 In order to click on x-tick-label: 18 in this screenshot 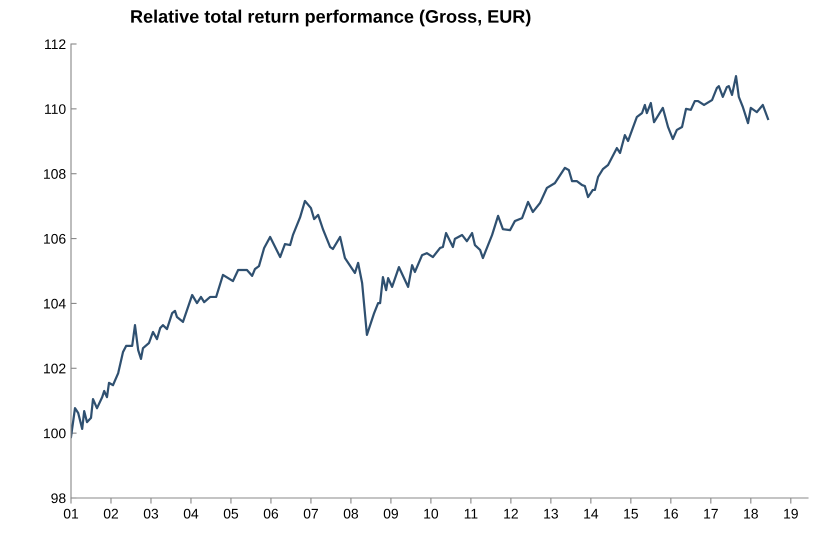, I will do `click(751, 513)`.